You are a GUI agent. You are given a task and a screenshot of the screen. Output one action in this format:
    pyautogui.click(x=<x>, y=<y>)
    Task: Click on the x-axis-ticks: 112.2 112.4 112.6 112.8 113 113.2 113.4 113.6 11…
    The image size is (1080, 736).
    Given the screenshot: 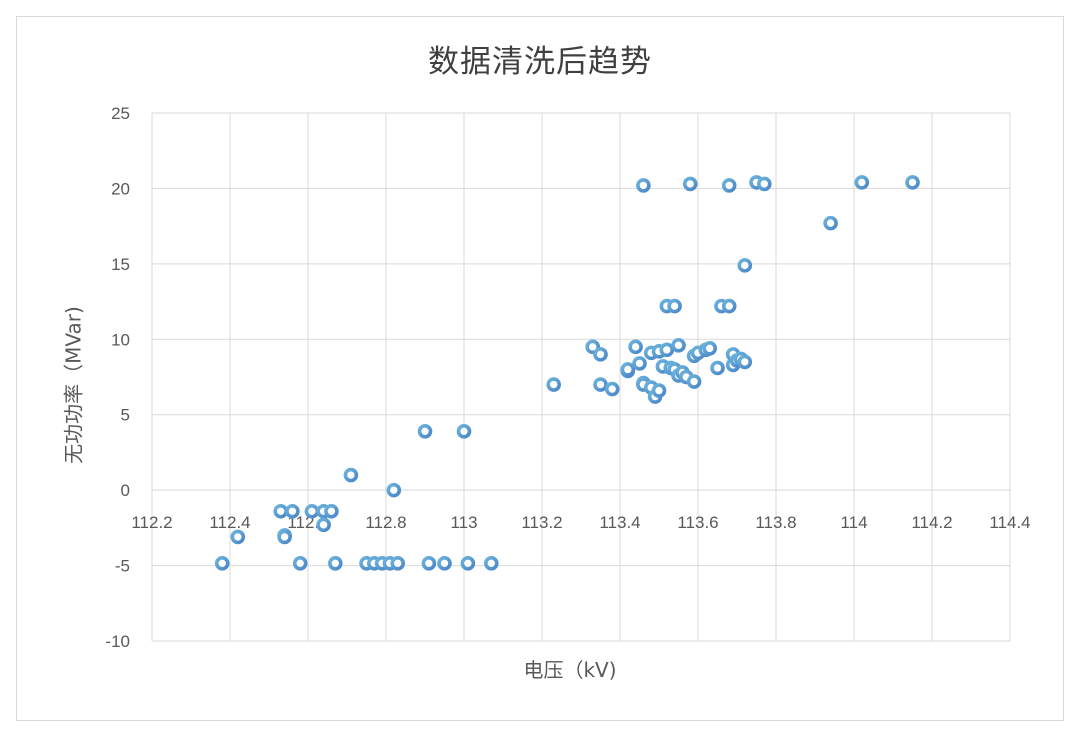 What is the action you would take?
    pyautogui.click(x=580, y=522)
    